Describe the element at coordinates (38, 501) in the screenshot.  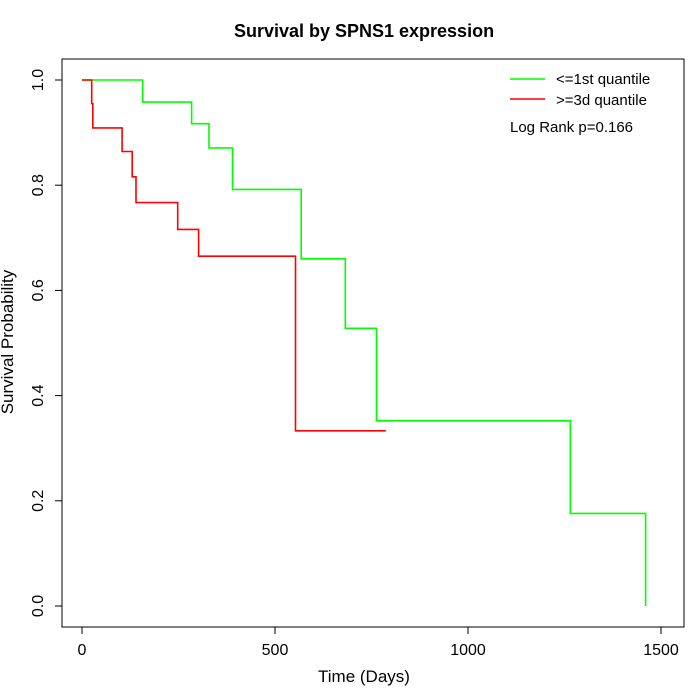
I see `y-tick-label: 0.2` at that location.